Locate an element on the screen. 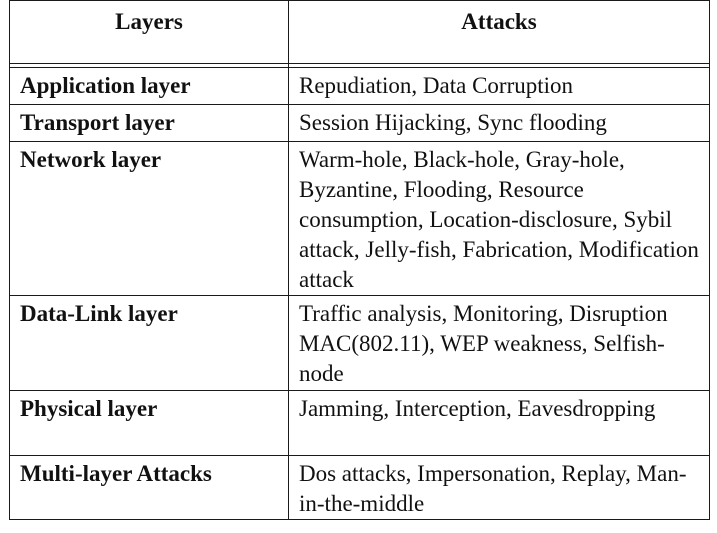 Image resolution: width=717 pixels, height=533 pixels. attacks-cell: Jamming, Interception, Eavesdropping is located at coordinates (499, 423).